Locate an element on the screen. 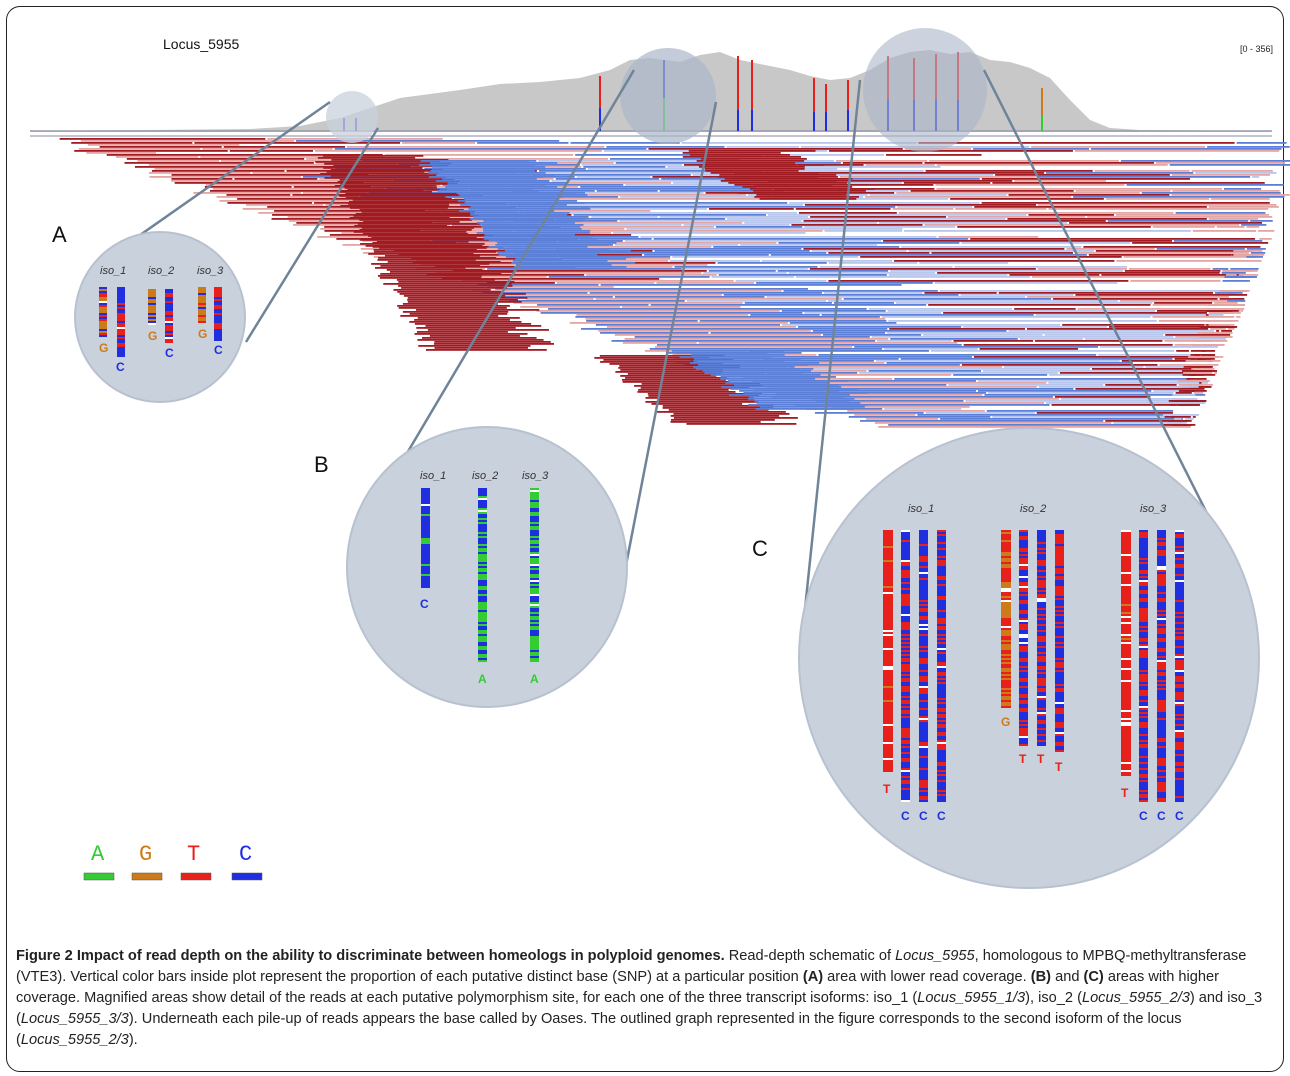 The image size is (1290, 1076). panel-a-call: G is located at coordinates (104, 348).